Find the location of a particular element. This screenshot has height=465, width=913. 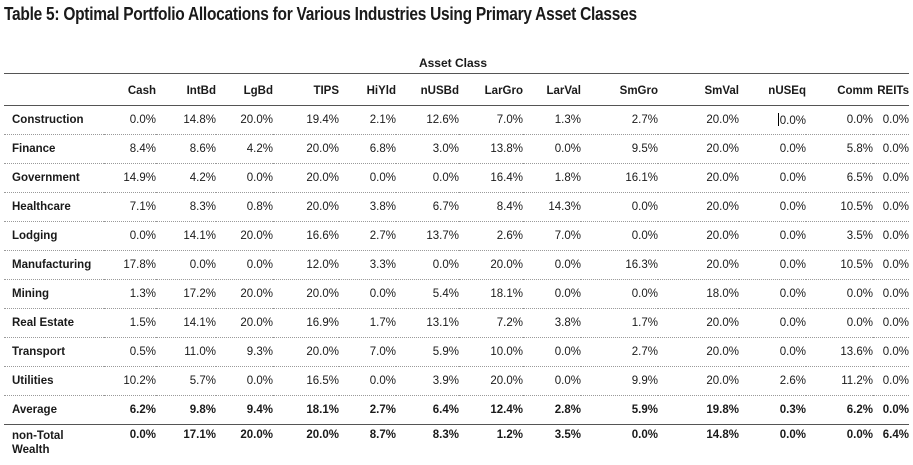

column-header: nUSEq is located at coordinates (772, 91).